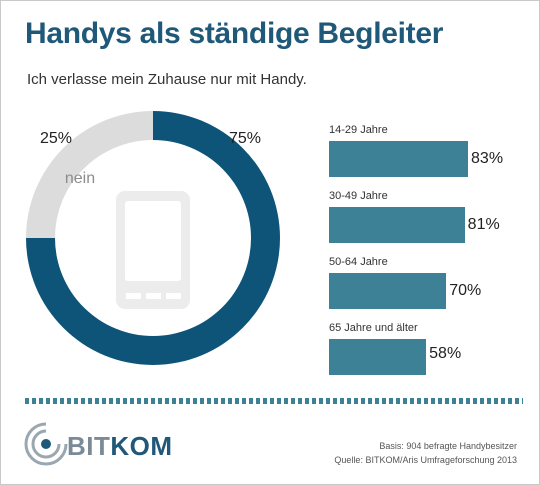  I want to click on bar-label: 65 Jahre und älter, so click(373, 328).